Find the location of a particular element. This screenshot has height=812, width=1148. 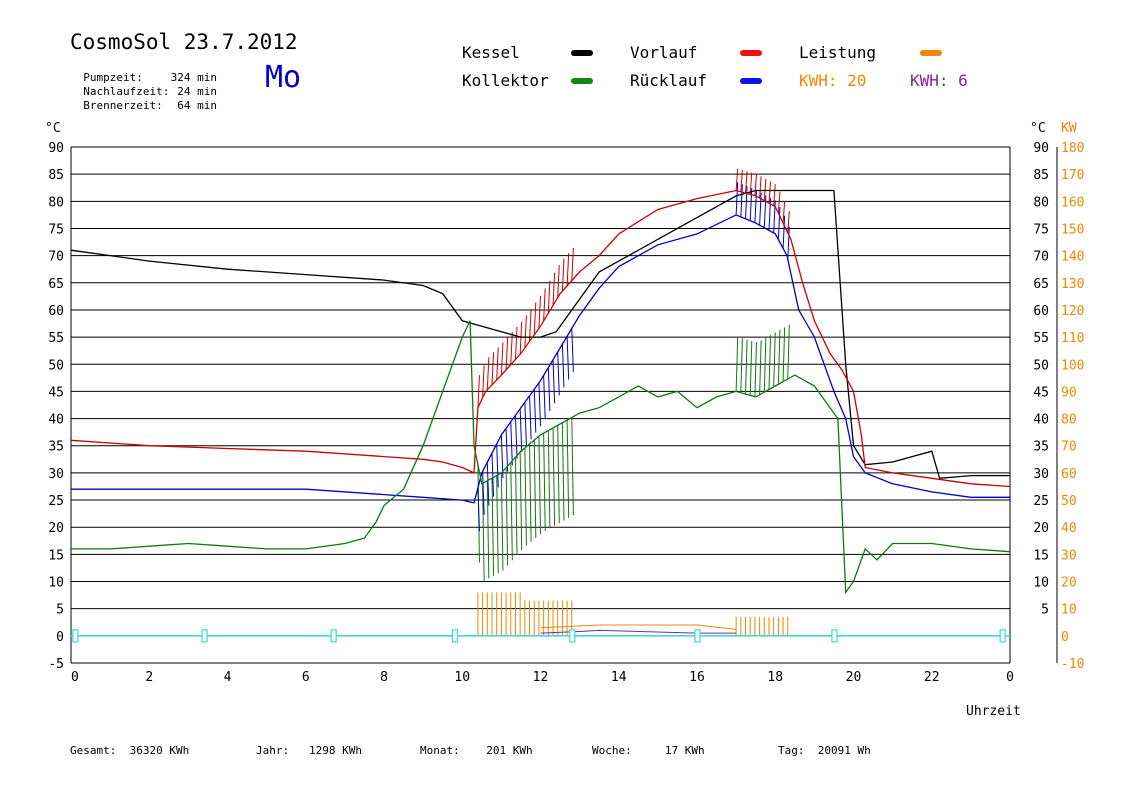

chart-title: CosmoSol 23.7.2012 is located at coordinates (184, 42).